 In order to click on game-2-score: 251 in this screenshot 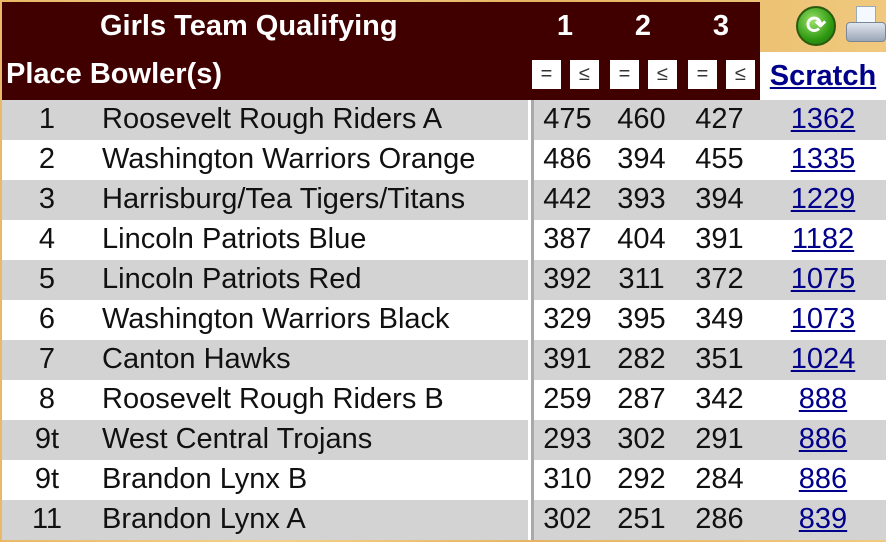, I will do `click(641, 519)`.